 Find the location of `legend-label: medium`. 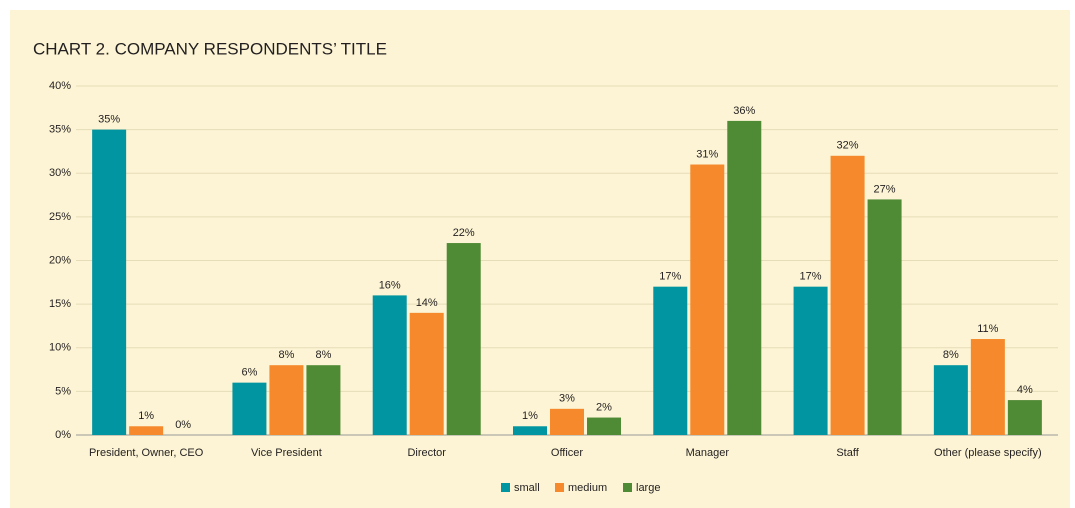

legend-label: medium is located at coordinates (587, 488).